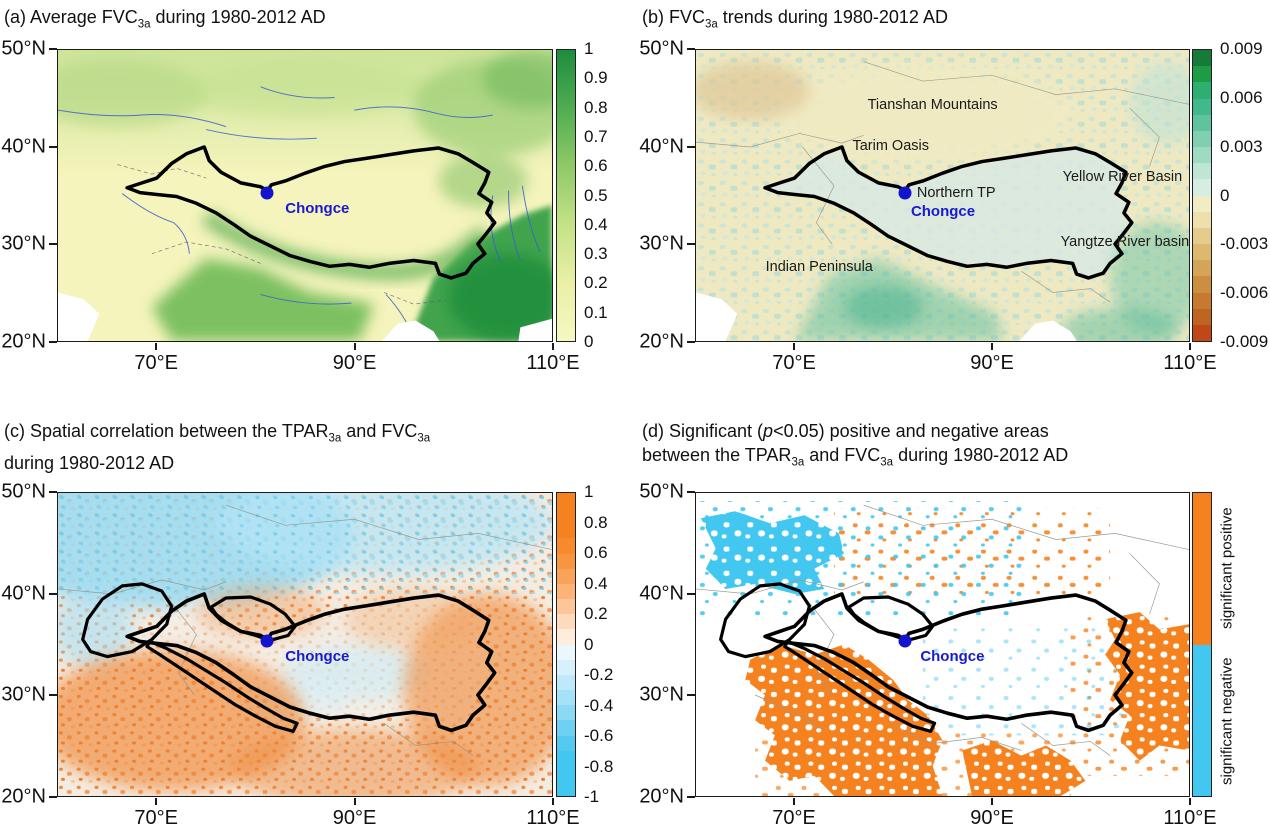 The height and width of the screenshot is (838, 1270). I want to click on map-d-canvas, so click(942, 644).